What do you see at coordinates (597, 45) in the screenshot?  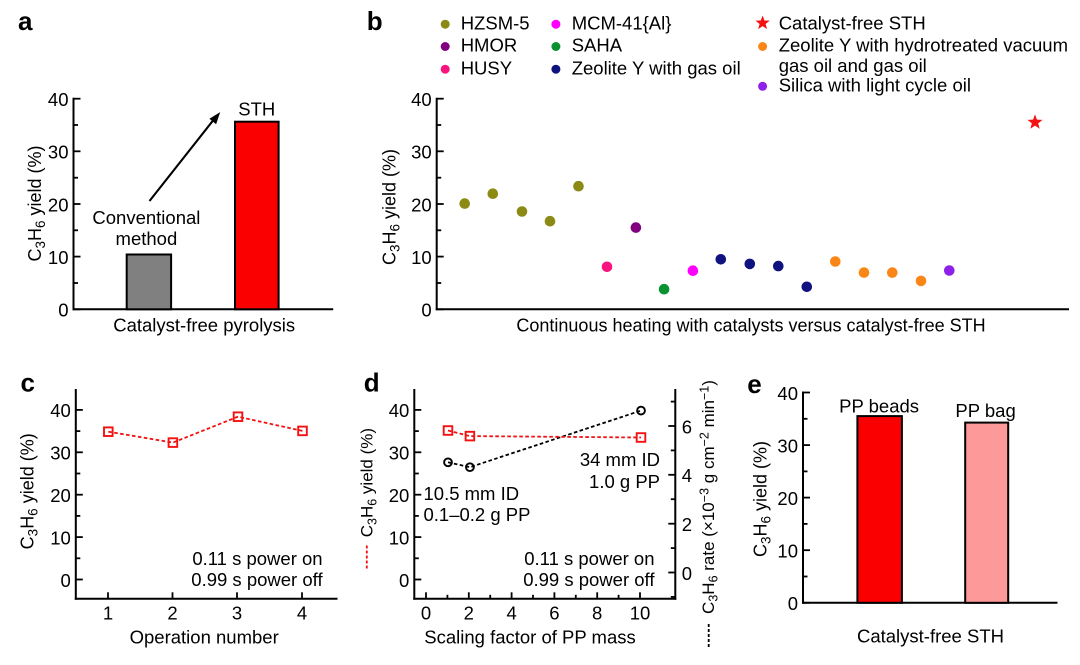 I see `svg-text: SAHA` at bounding box center [597, 45].